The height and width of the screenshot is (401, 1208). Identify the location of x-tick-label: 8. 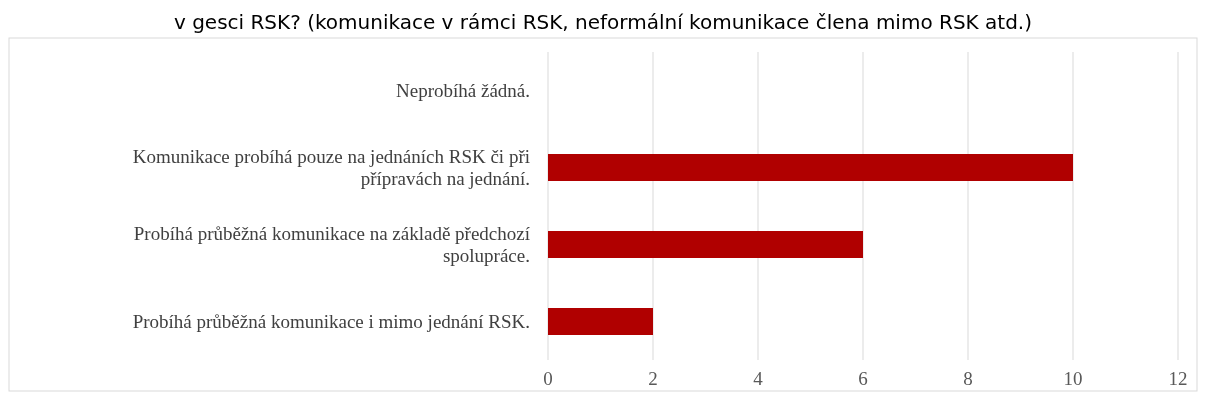
(968, 378).